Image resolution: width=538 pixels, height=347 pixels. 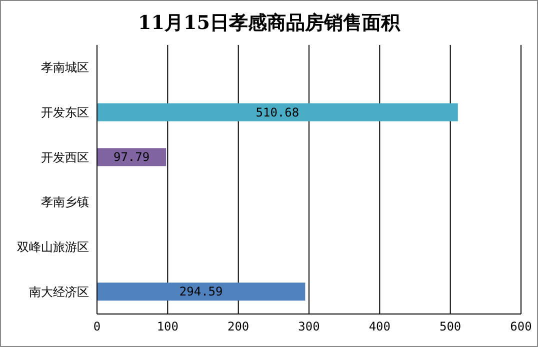 I want to click on x-tick-label: 0, so click(x=97, y=327).